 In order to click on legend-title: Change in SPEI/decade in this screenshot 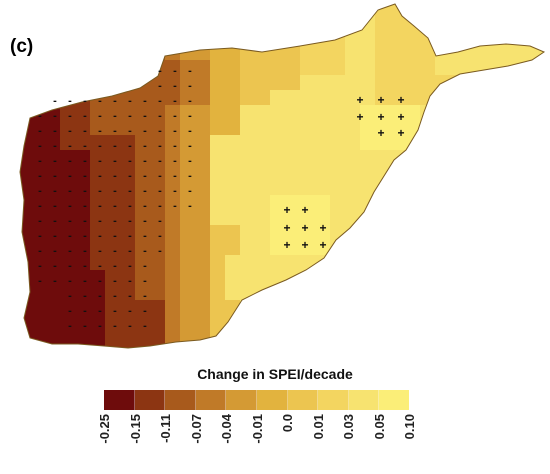, I will do `click(275, 374)`.